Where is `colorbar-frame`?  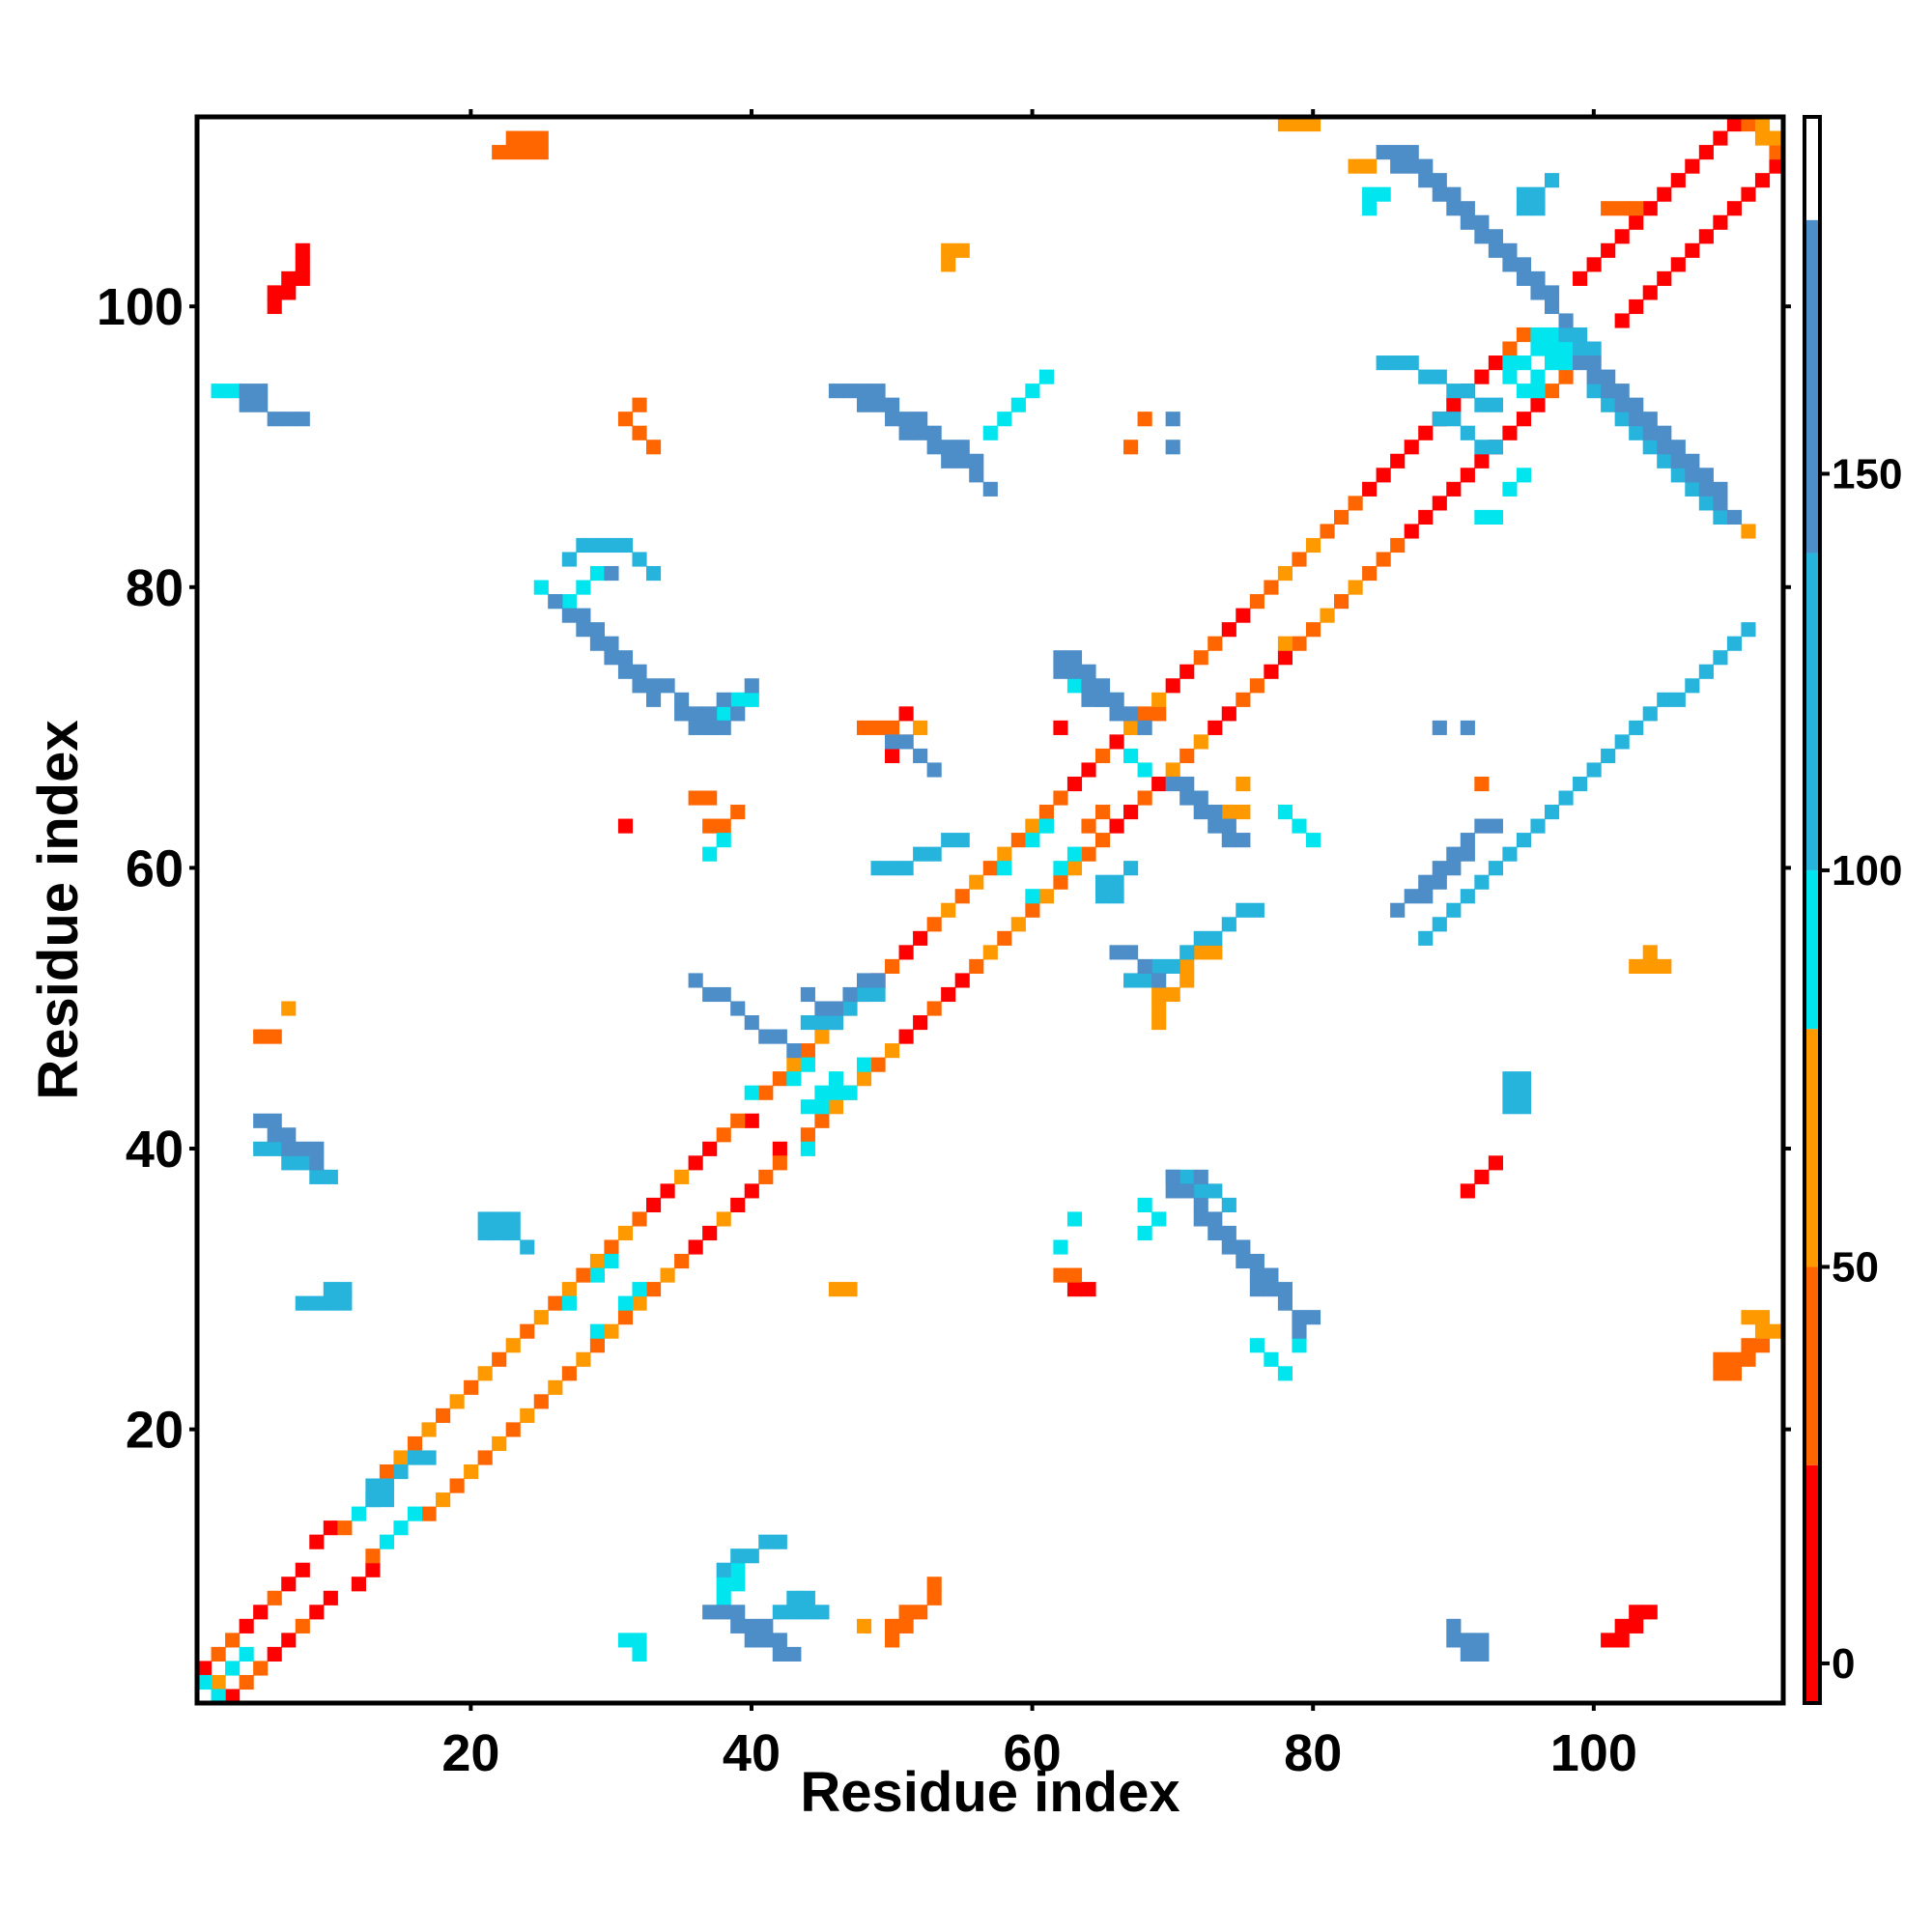 colorbar-frame is located at coordinates (1812, 910).